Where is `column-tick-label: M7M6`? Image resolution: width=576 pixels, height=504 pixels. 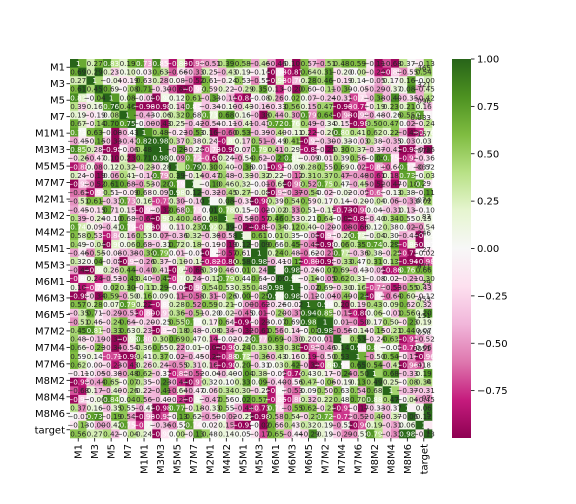
column-tick-label: M7M6 is located at coordinates (358, 459).